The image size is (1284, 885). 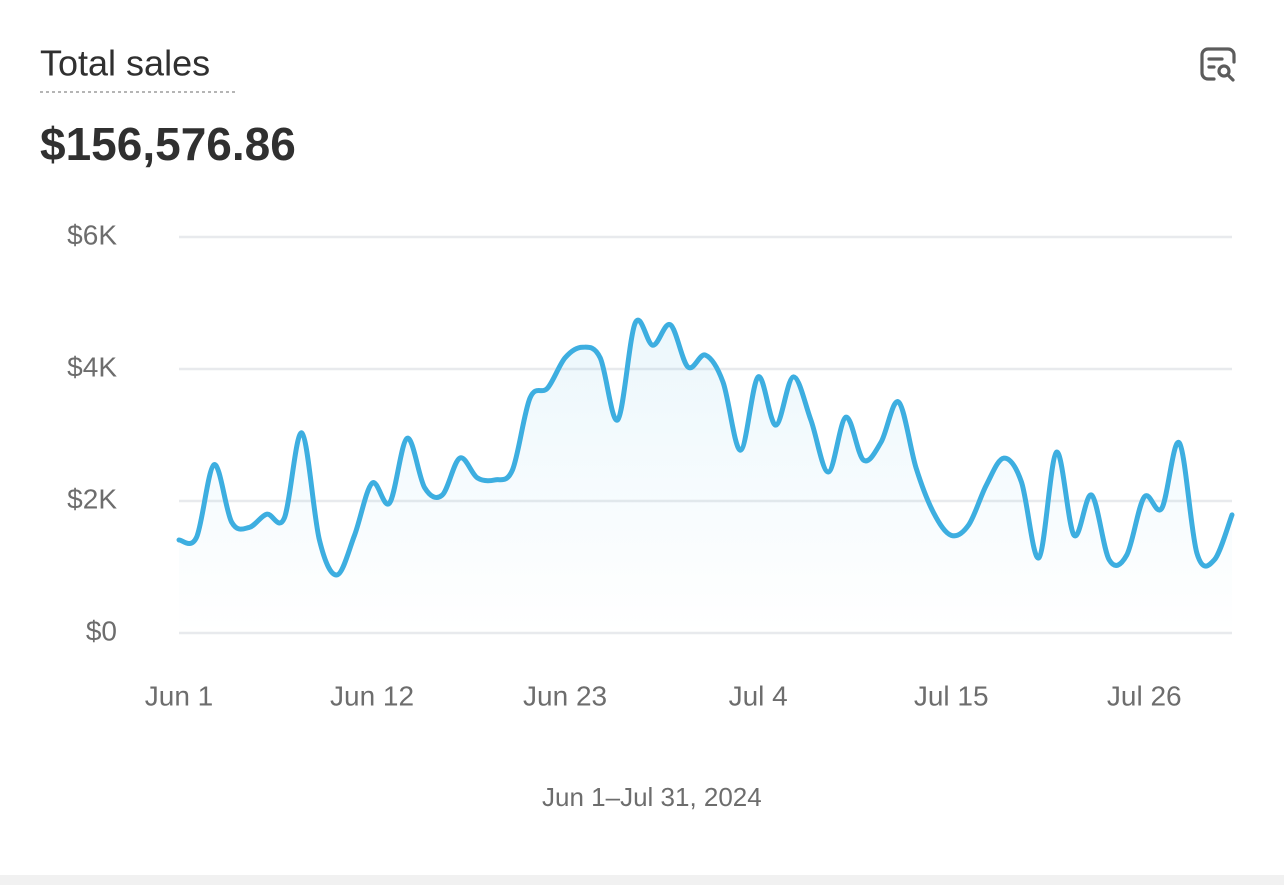 I want to click on total-value: $156,576.86, so click(x=168, y=144).